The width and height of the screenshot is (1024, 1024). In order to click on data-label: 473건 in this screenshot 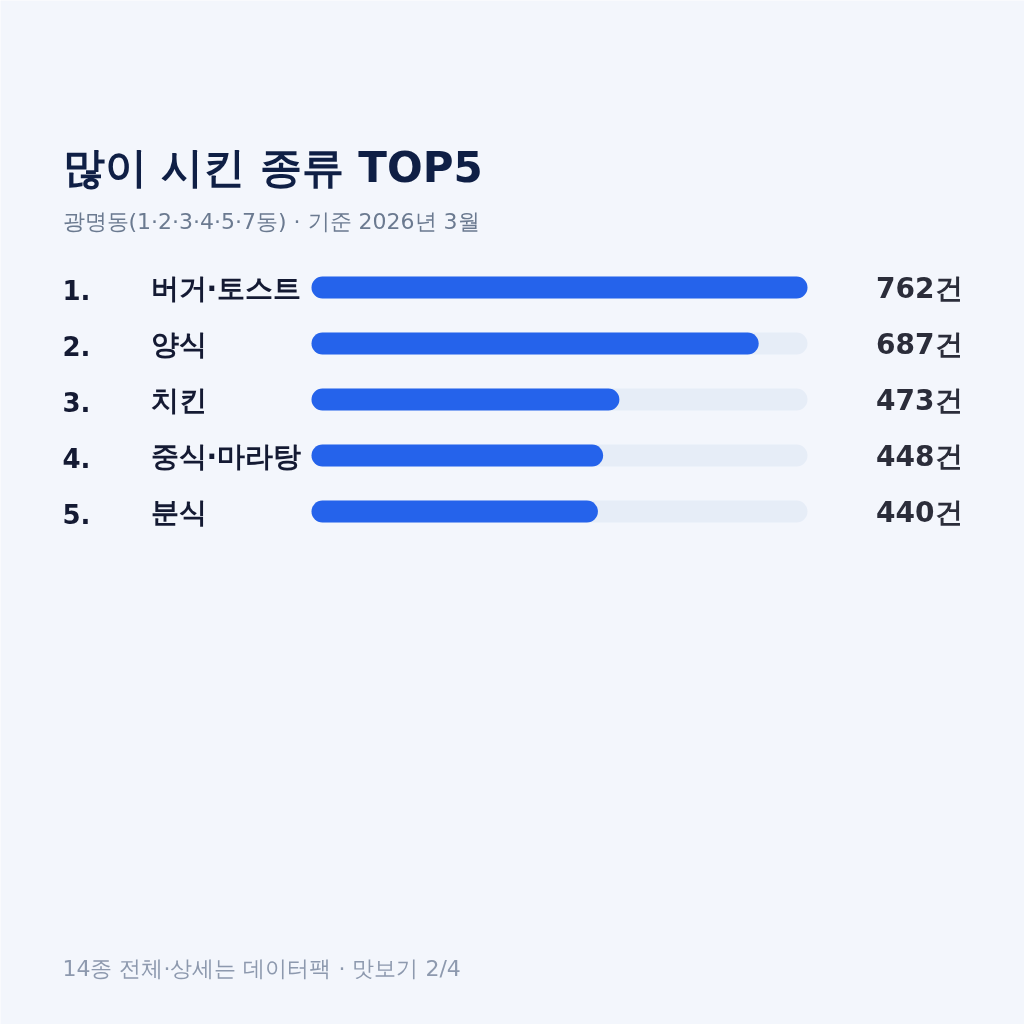, I will do `click(919, 400)`.